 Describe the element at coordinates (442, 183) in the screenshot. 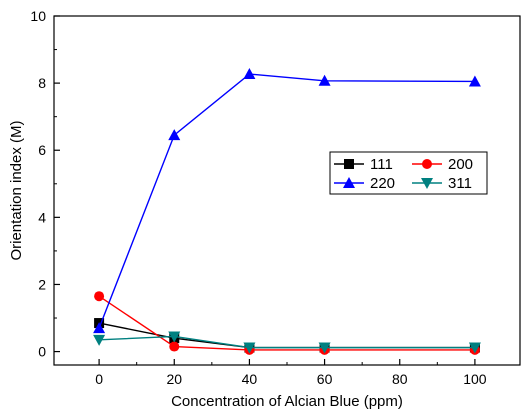

I see `legend-entry-311: 311` at that location.